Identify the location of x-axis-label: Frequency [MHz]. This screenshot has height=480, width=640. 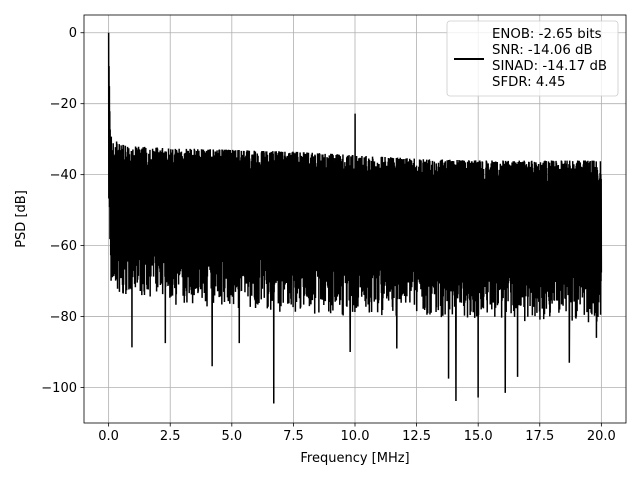
(354, 458).